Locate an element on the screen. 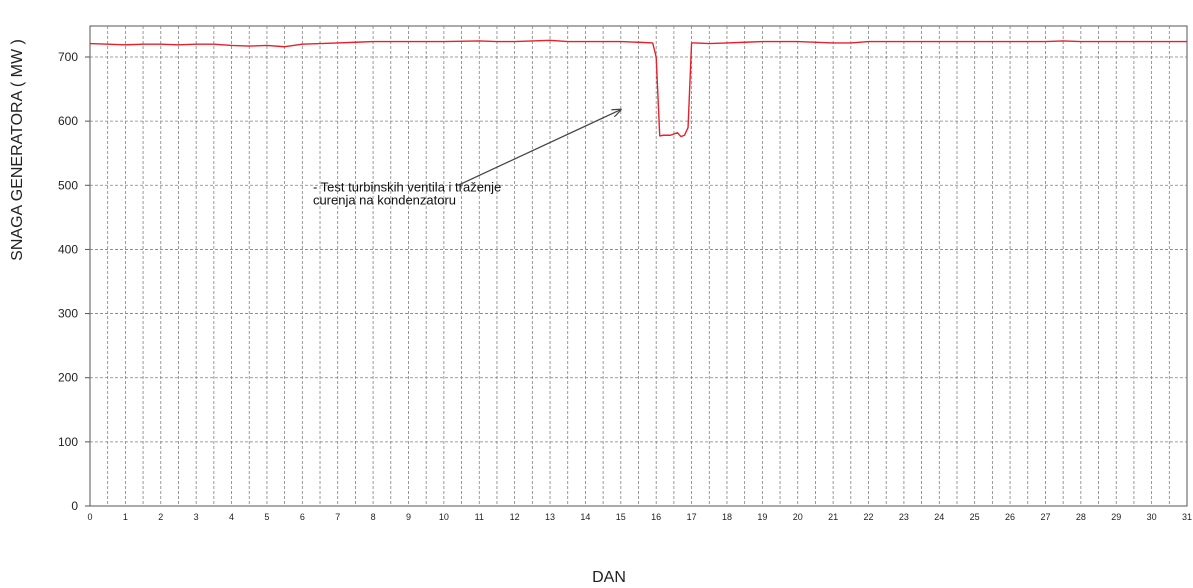 The image size is (1193, 588). x-tick-label: 27 is located at coordinates (1045, 517).